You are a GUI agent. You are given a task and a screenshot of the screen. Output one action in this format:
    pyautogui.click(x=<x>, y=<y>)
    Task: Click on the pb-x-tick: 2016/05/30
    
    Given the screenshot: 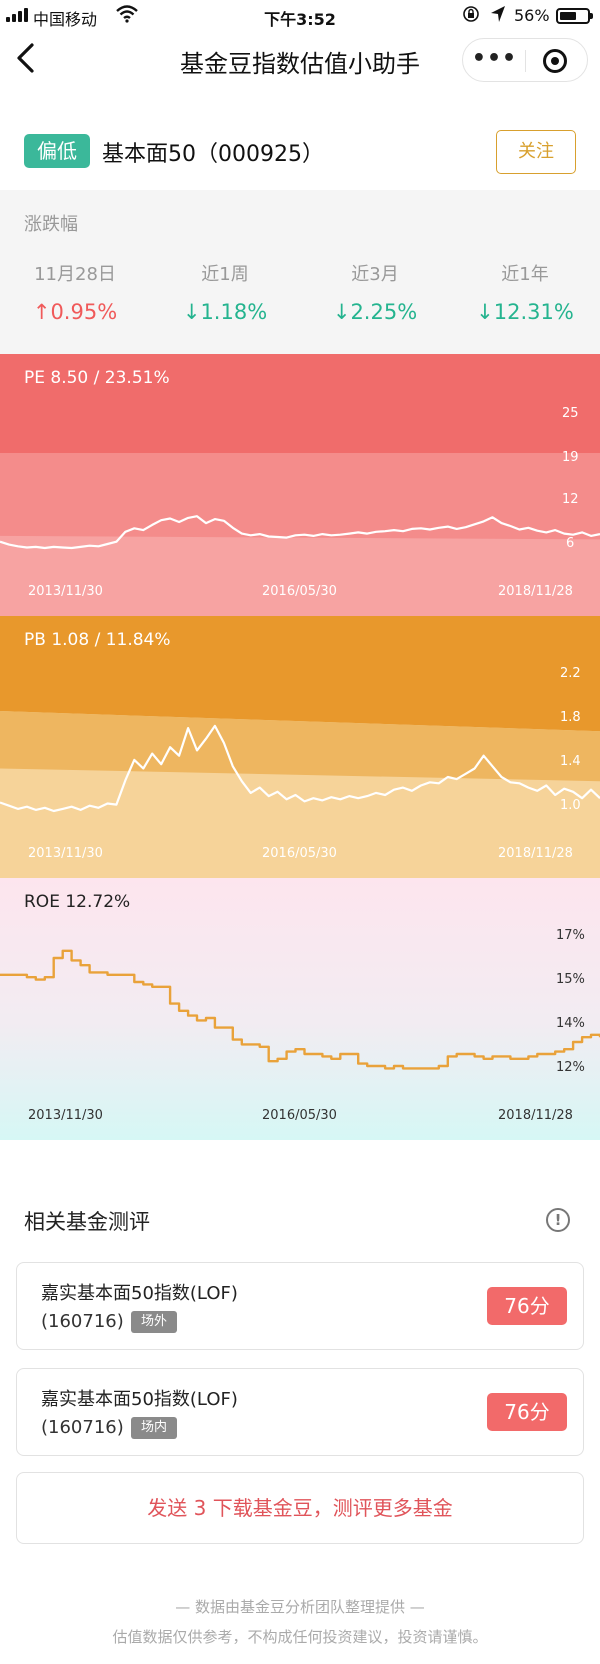 What is the action you would take?
    pyautogui.click(x=299, y=853)
    